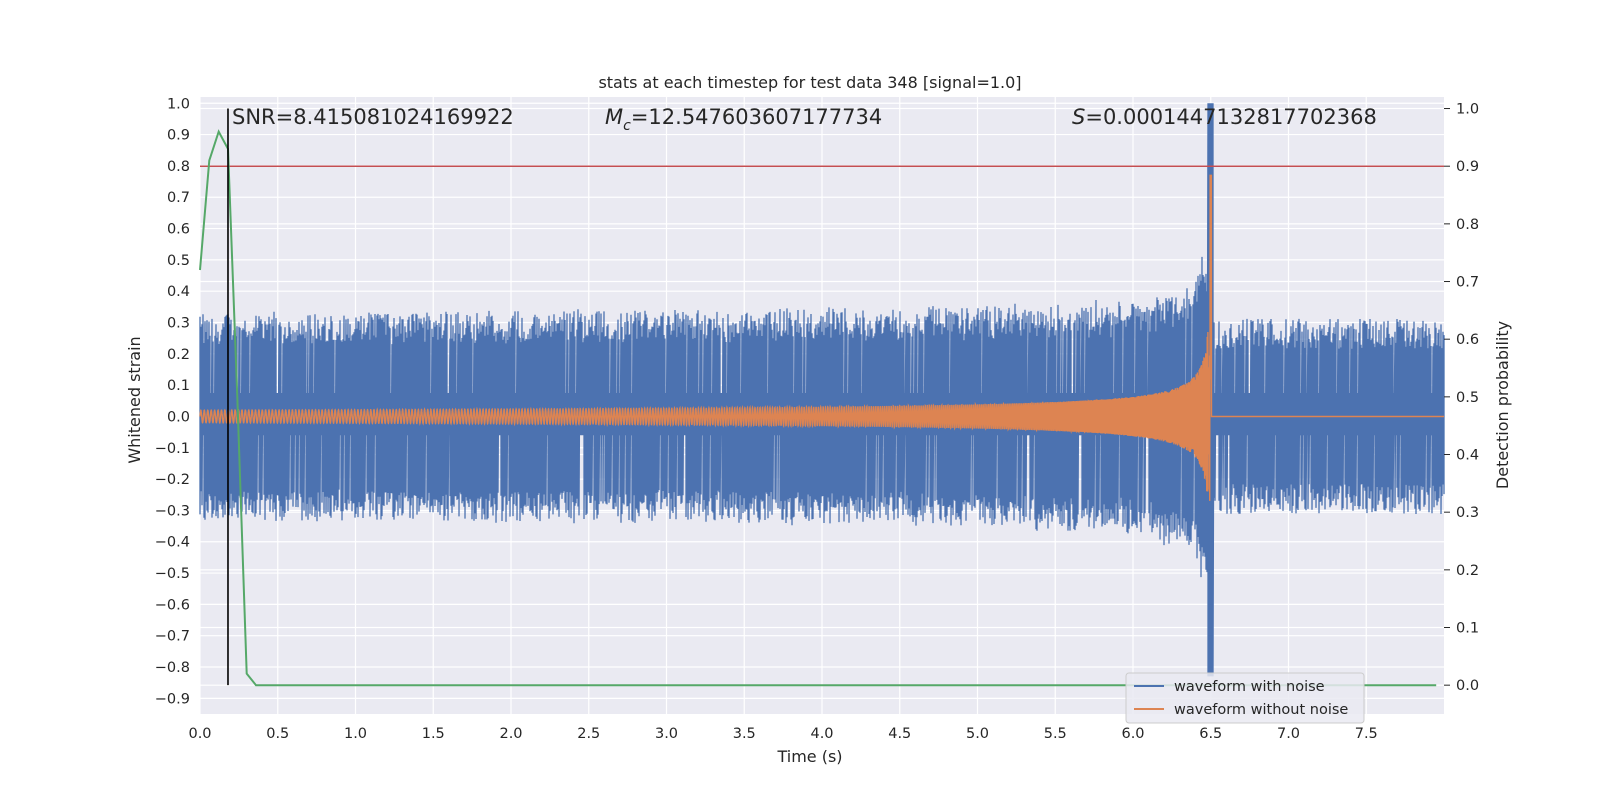 The width and height of the screenshot is (1600, 800). Describe the element at coordinates (178, 261) in the screenshot. I see `y-left-tick-label: 0.5` at that location.